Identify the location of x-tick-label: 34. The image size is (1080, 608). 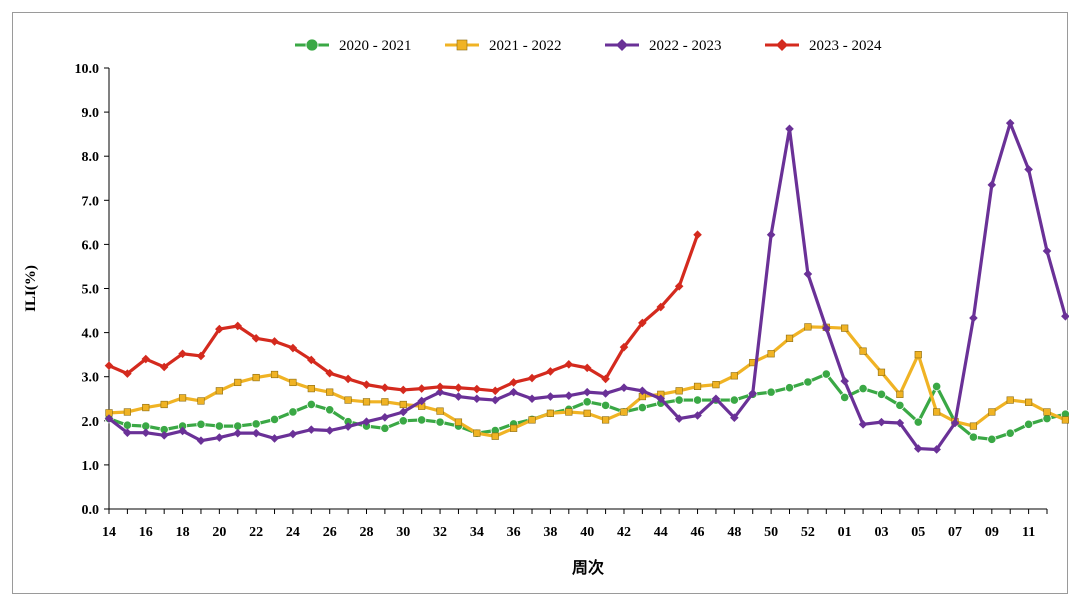
(477, 532).